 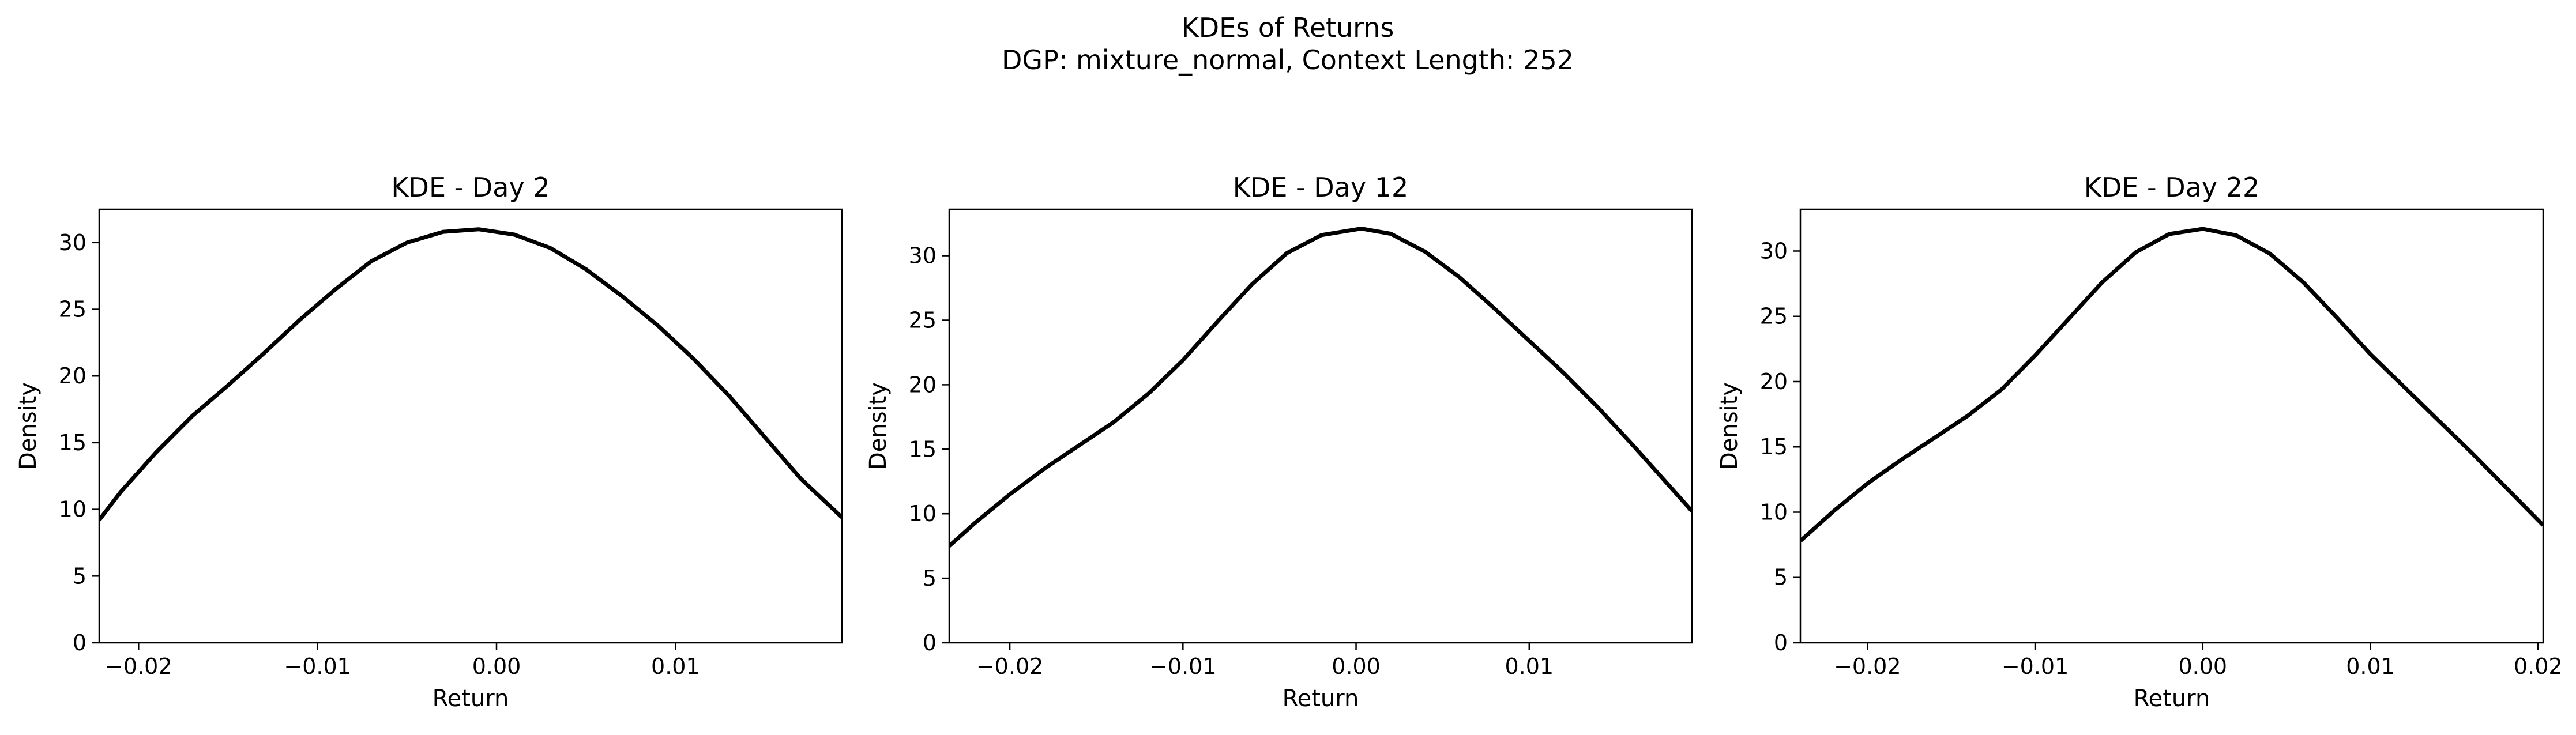 What do you see at coordinates (2538, 666) in the screenshot?
I see `x-tick-label: 0.02` at bounding box center [2538, 666].